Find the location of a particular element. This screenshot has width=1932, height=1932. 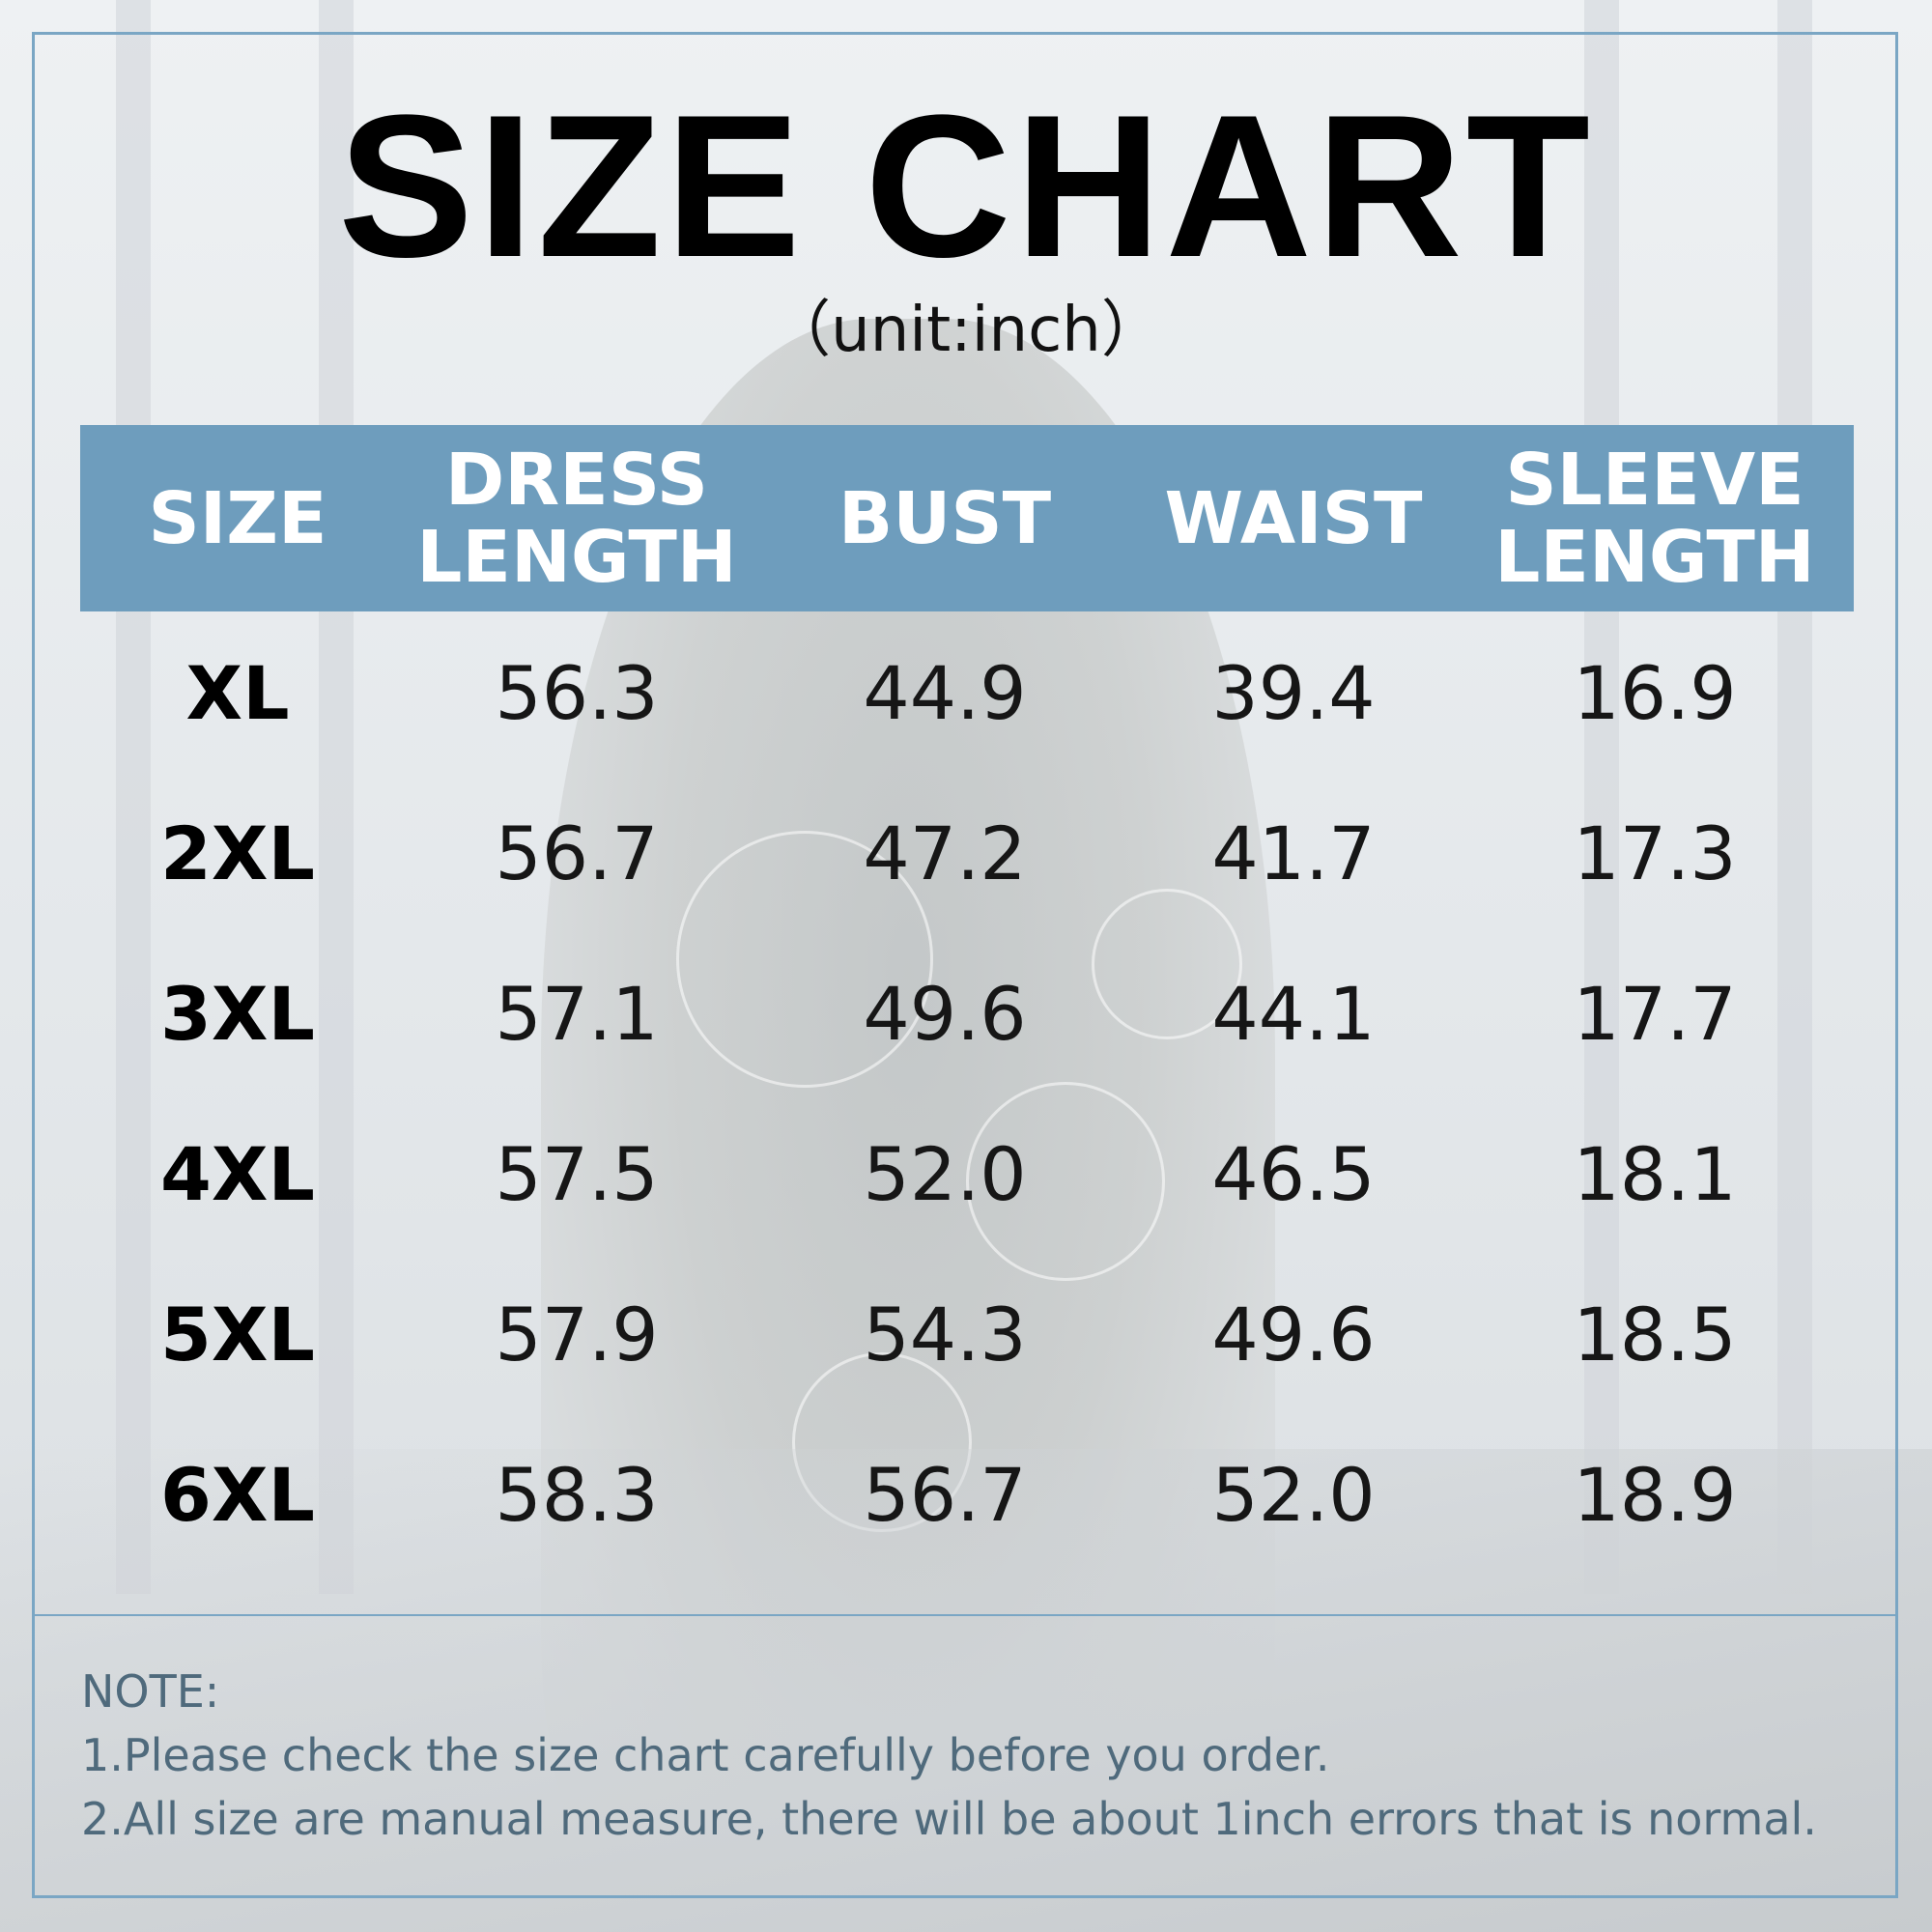

notes-divider is located at coordinates (965, 1615).